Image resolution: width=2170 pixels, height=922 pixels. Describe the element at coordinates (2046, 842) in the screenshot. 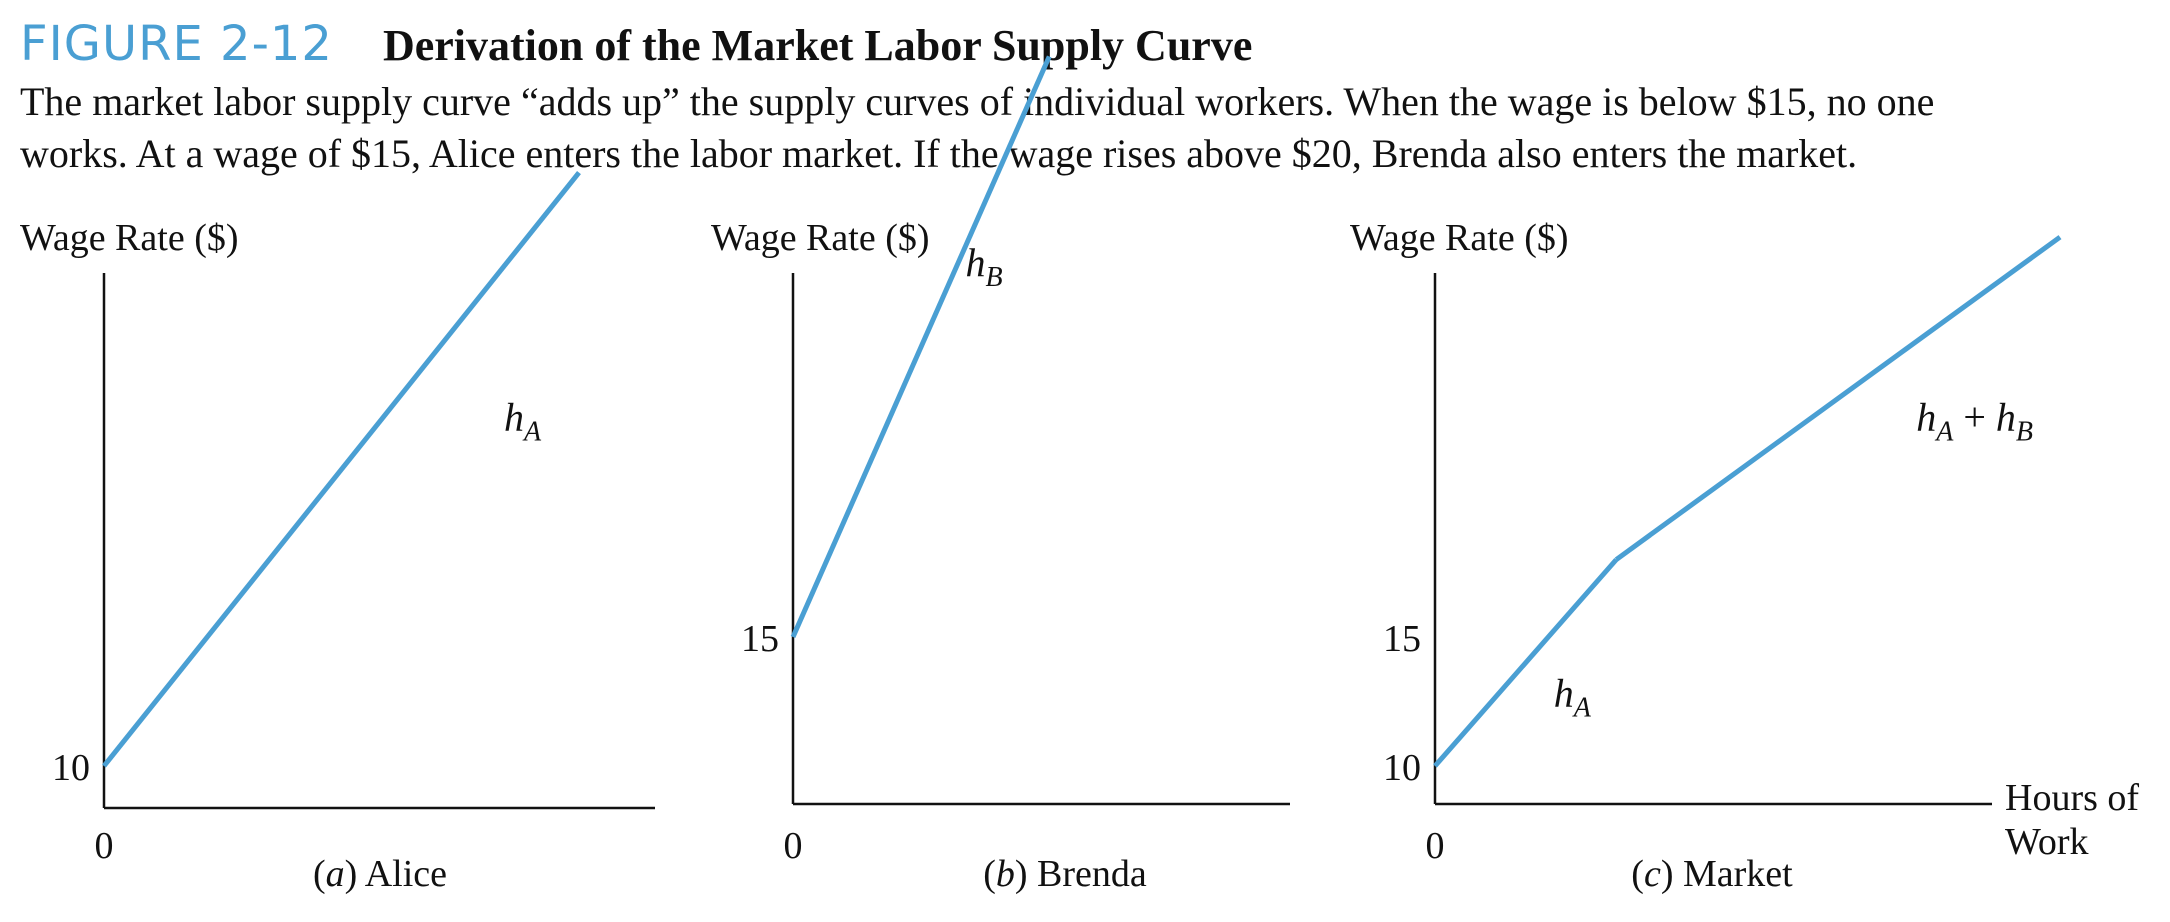

I see `x-axis-label: Work` at that location.